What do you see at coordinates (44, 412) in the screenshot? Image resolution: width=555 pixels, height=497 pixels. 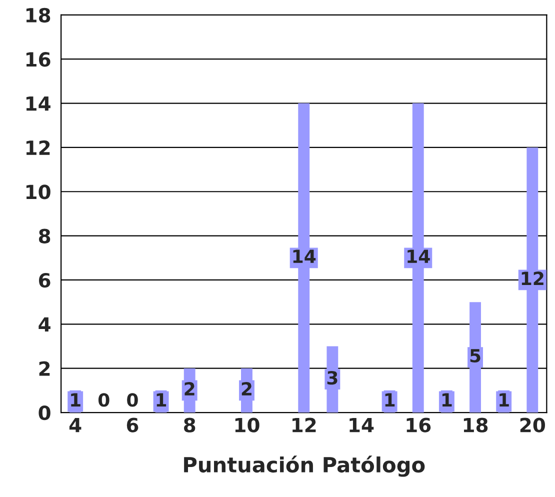 I see `y-tick-label: 0` at bounding box center [44, 412].